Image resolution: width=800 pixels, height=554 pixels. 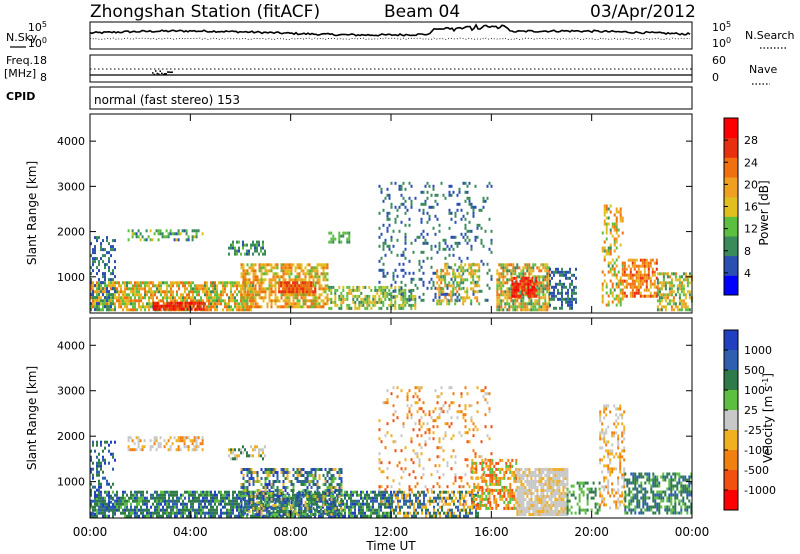 What do you see at coordinates (391, 72) in the screenshot?
I see `freq-traces` at bounding box center [391, 72].